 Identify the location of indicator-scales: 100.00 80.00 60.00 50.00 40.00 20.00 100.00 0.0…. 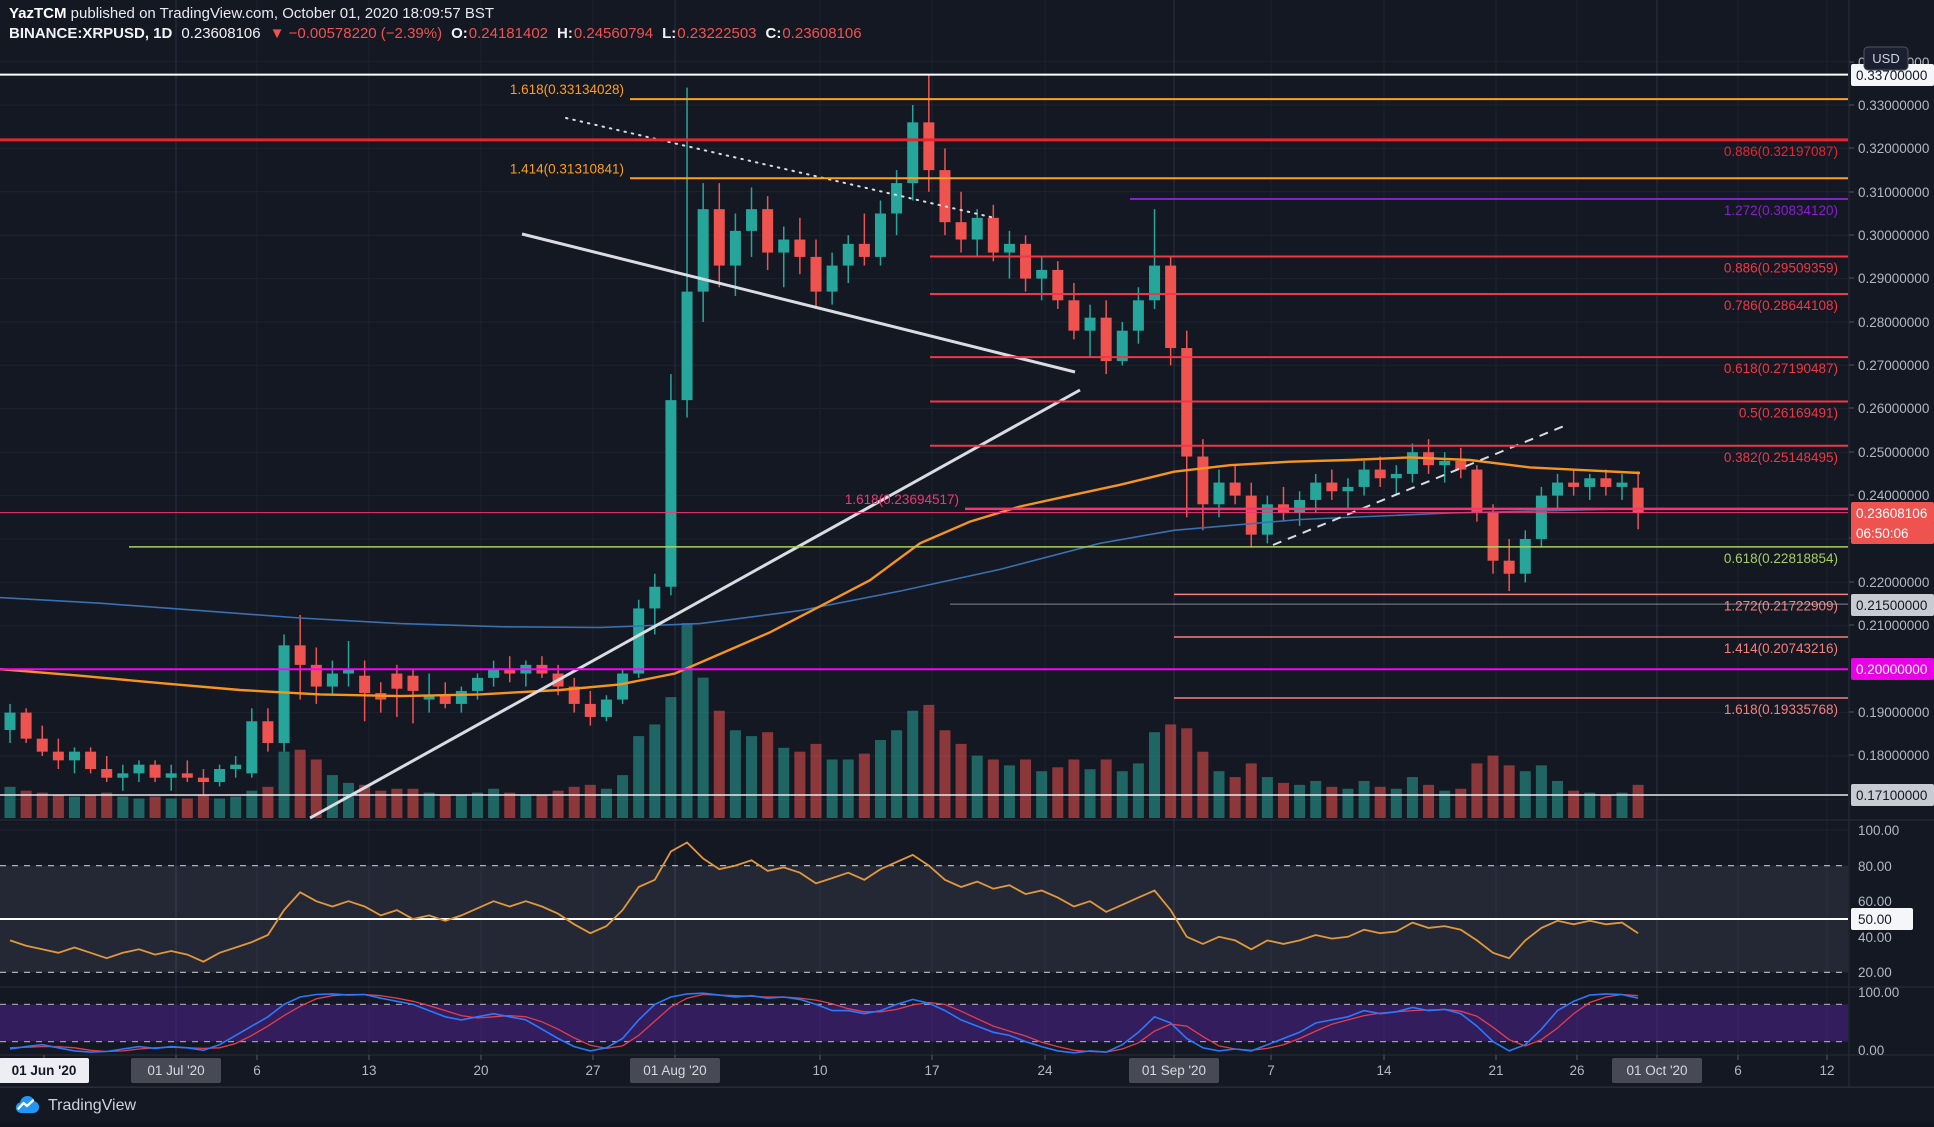
(1882, 940).